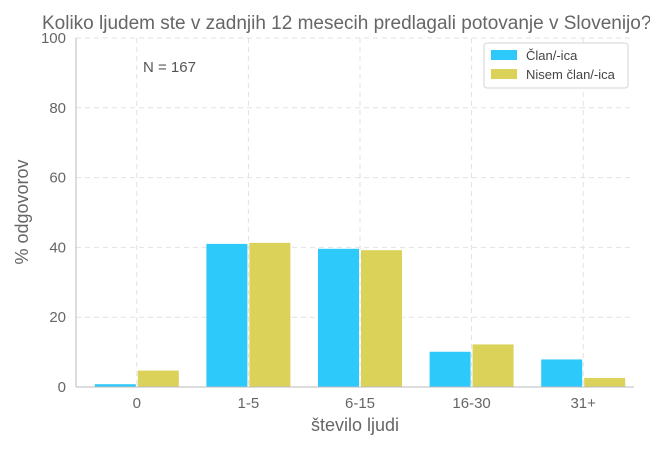  I want to click on x-tick-label: 0, so click(137, 403).